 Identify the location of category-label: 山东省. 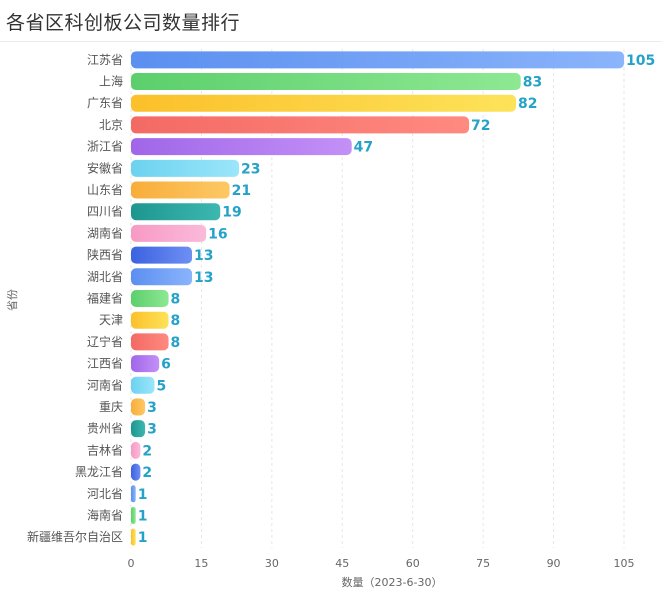
(105, 190).